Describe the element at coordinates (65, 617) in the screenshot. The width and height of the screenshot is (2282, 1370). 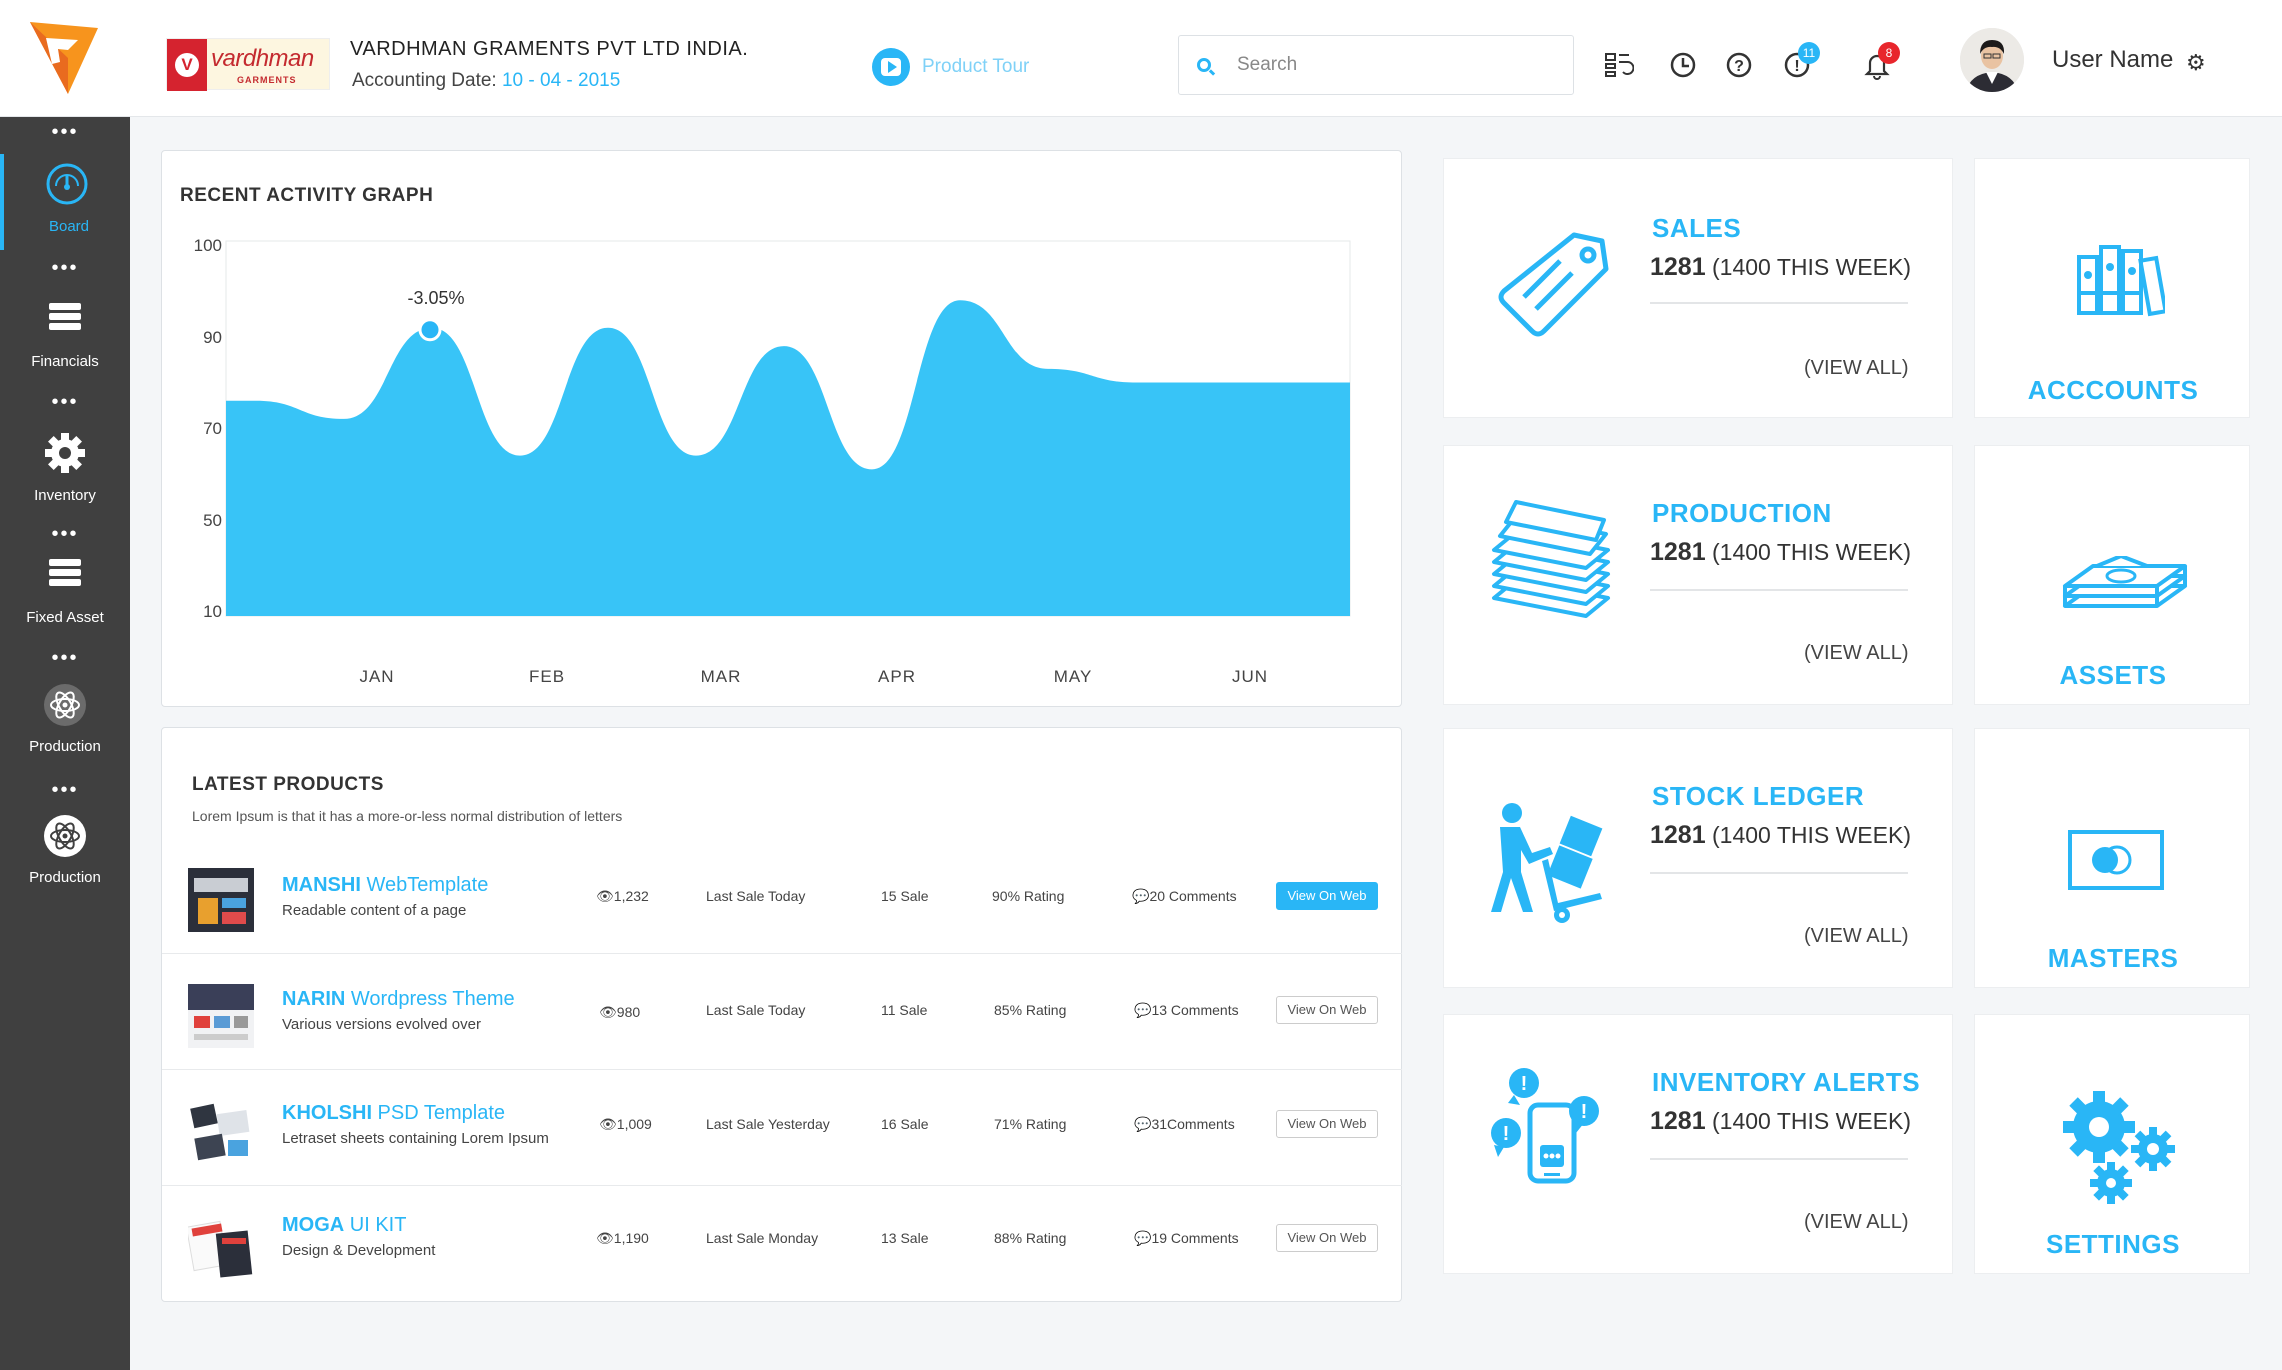
I see `sidebar-item-label: Fixed Asset` at that location.